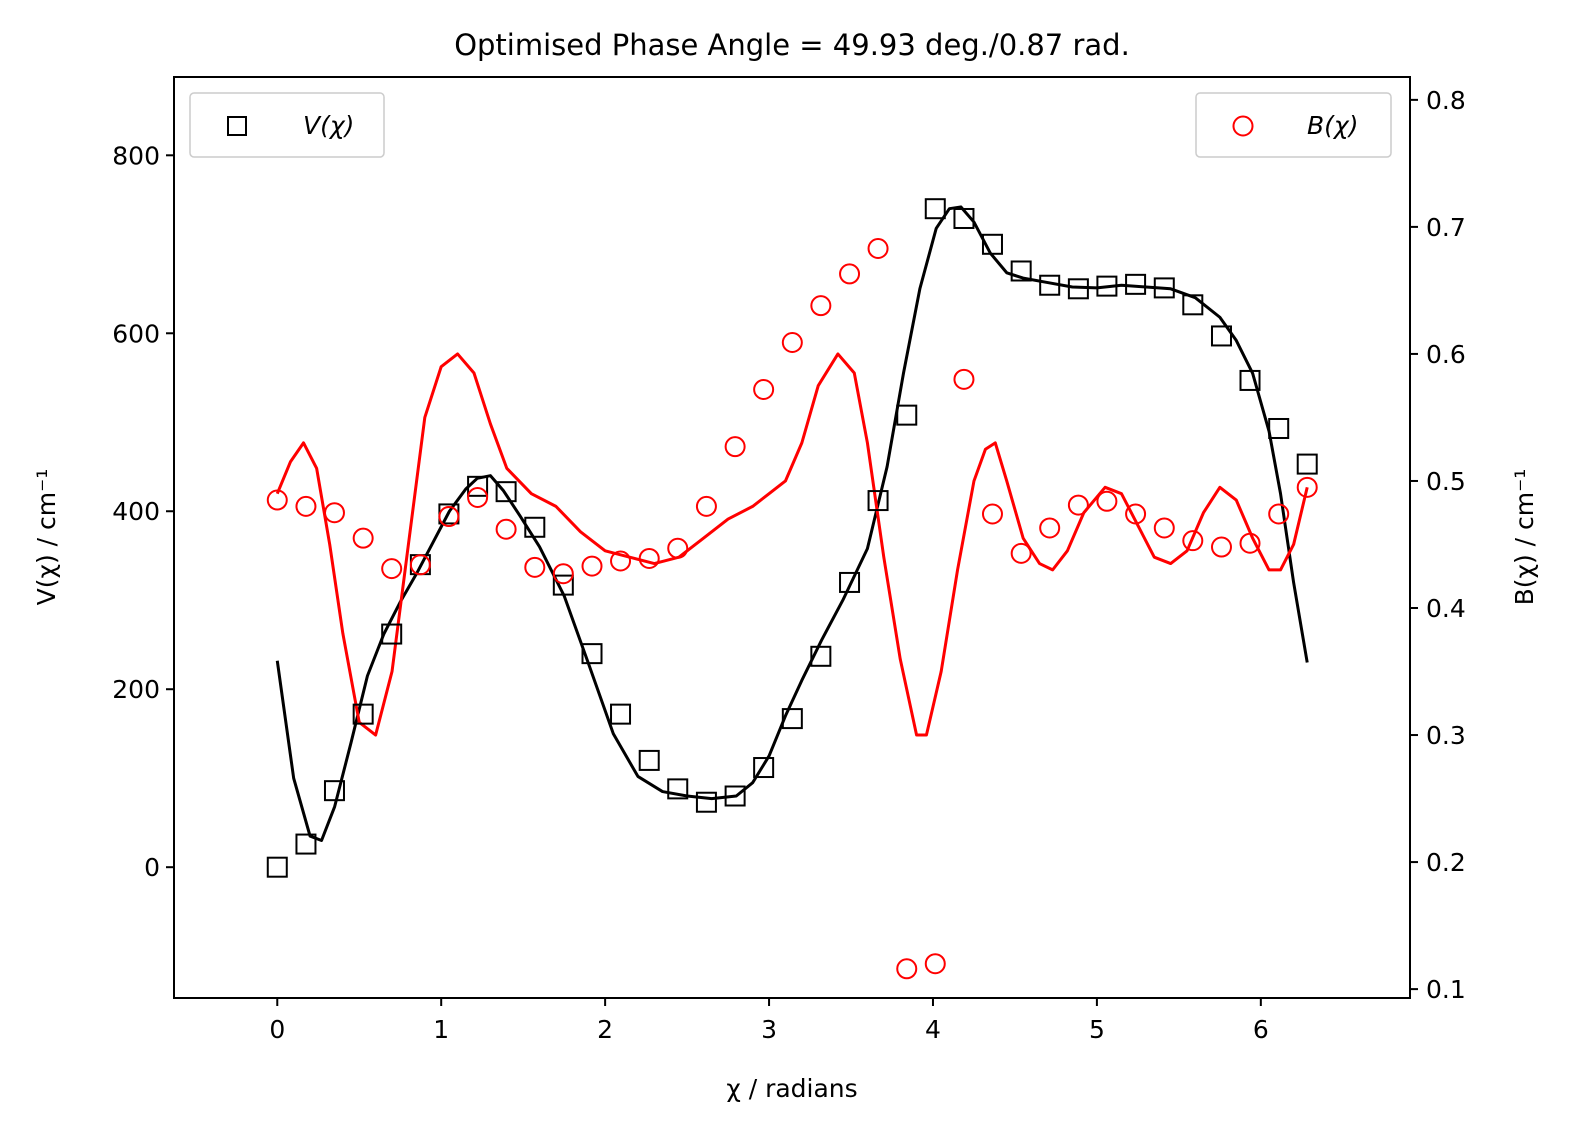 This screenshot has height=1136, width=1574. Describe the element at coordinates (791, 1088) in the screenshot. I see `x-axis-label: χ / radians` at that location.